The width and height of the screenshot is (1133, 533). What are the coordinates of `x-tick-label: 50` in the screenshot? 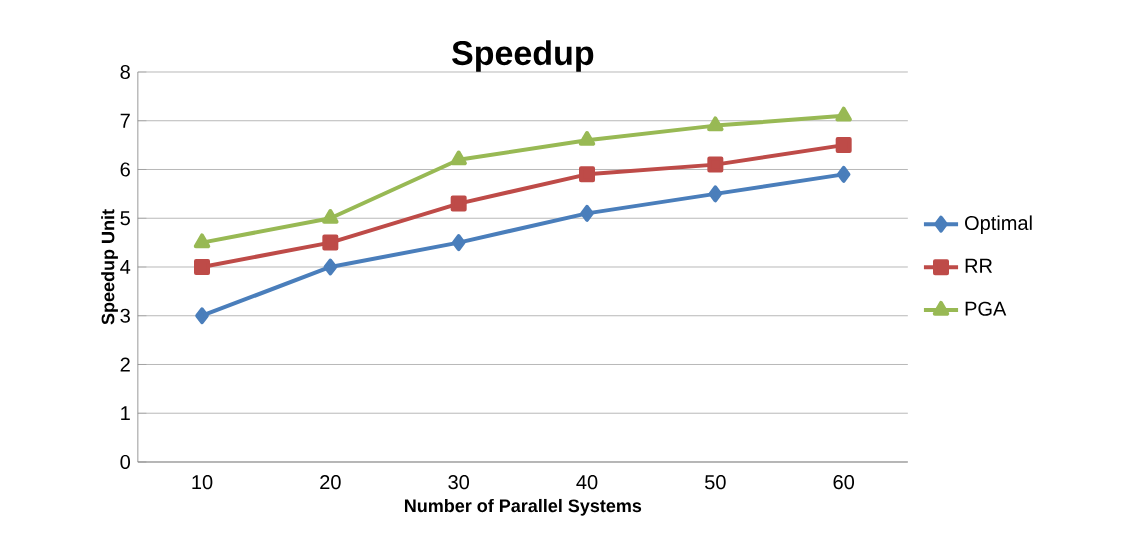 It's located at (715, 482).